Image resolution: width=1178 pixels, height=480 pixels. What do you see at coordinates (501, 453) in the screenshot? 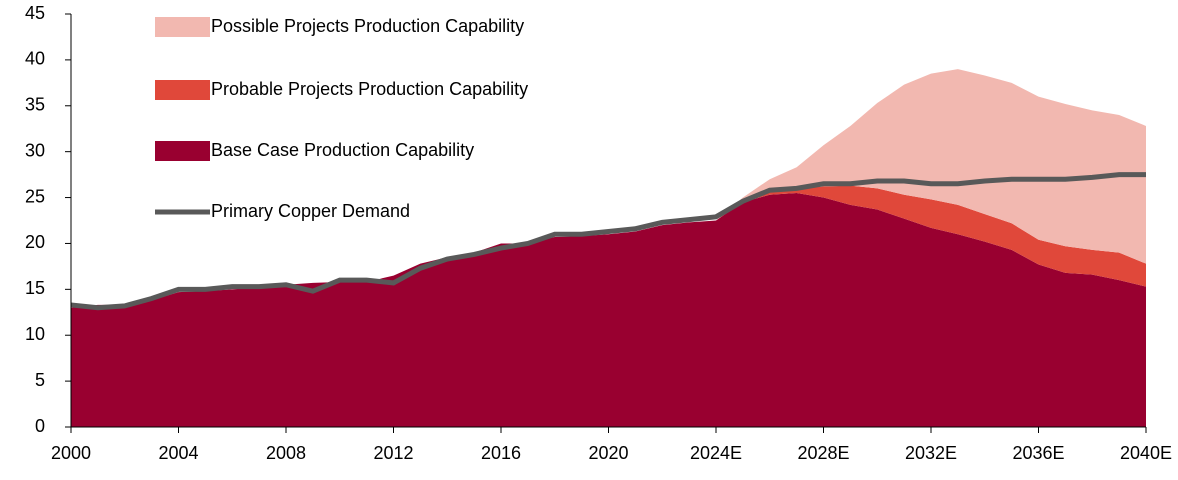
I see `x-tick-label: 2016` at bounding box center [501, 453].